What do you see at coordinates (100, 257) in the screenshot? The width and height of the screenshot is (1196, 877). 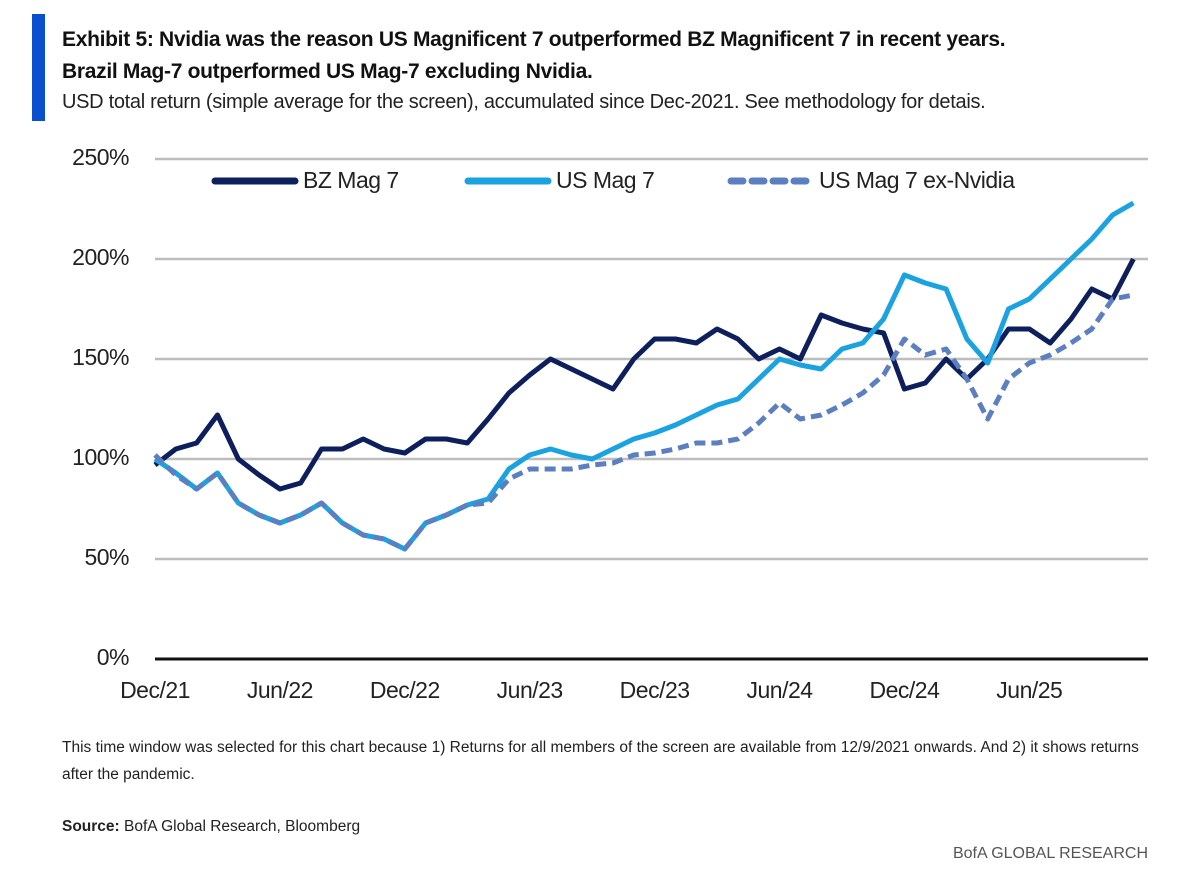 I see `y-tick-label: 200%` at bounding box center [100, 257].